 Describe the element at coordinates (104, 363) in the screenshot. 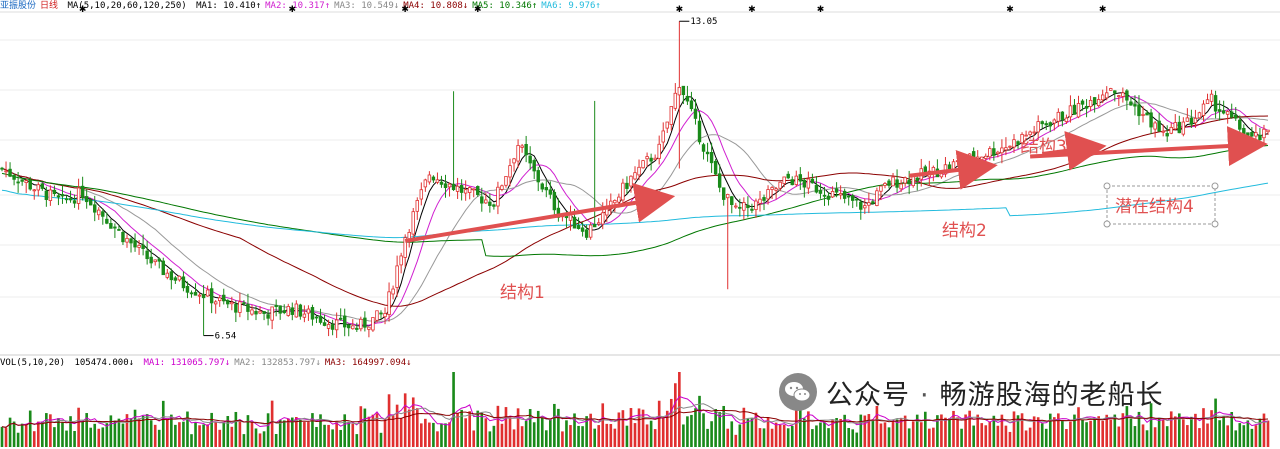

I see `vol-value: 105474.000↓` at that location.